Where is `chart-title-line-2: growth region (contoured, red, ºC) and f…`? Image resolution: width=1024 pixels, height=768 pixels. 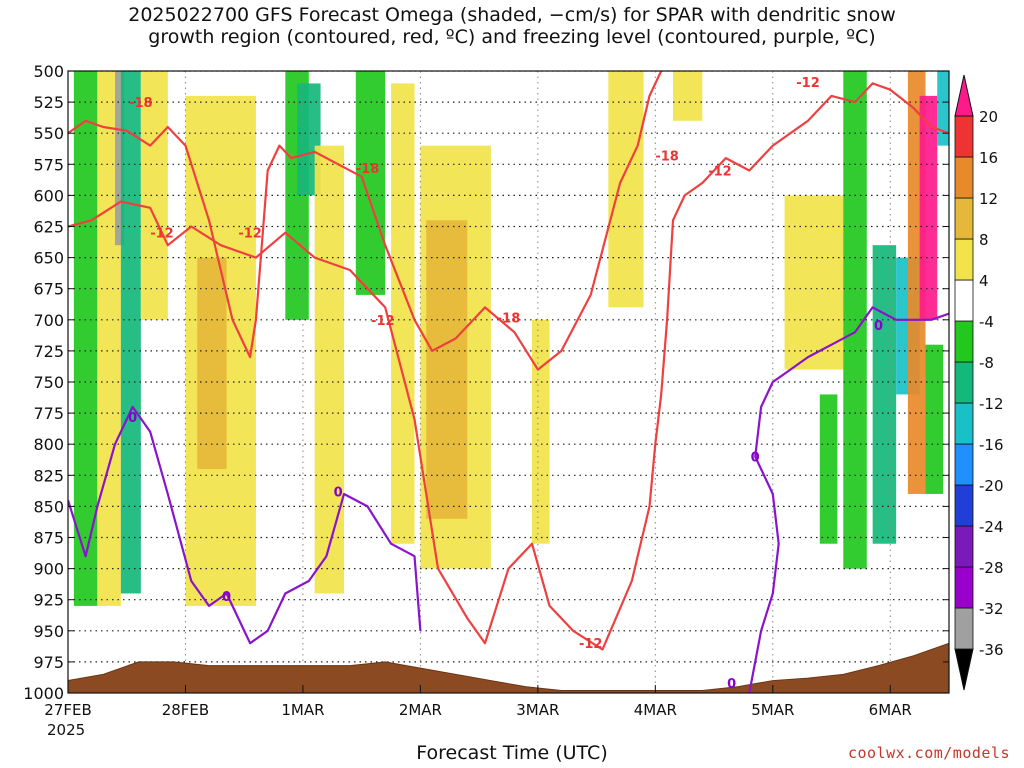
chart-title-line-2: growth region (contoured, red, ºC) and f… is located at coordinates (512, 37).